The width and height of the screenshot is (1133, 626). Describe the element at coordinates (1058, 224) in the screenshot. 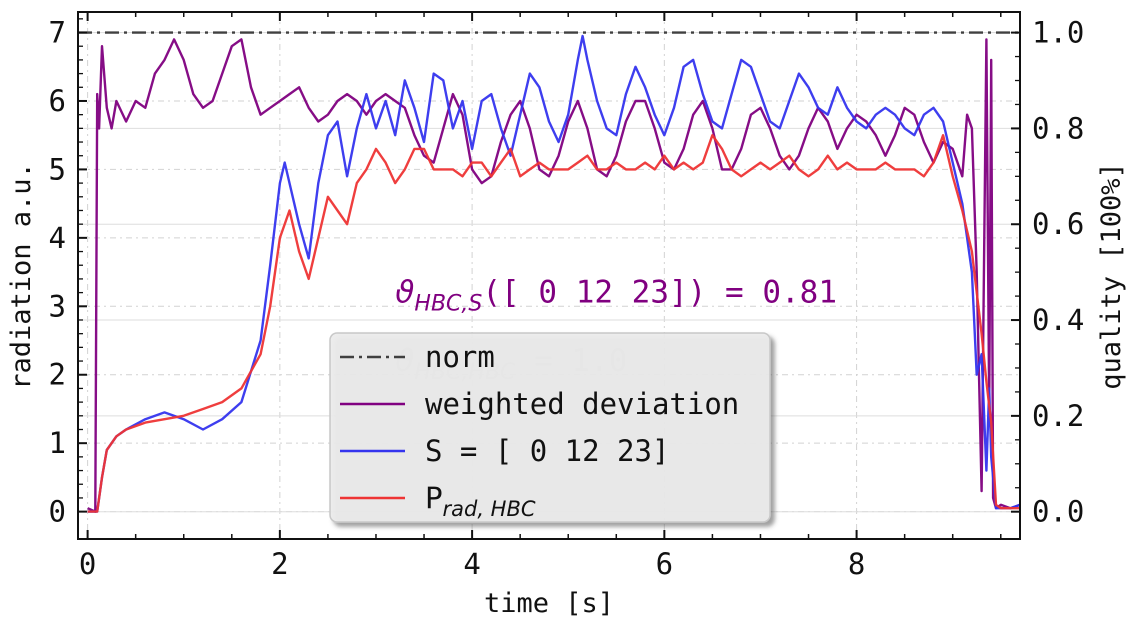

I see `y2-tick-label-3: 0.6` at that location.